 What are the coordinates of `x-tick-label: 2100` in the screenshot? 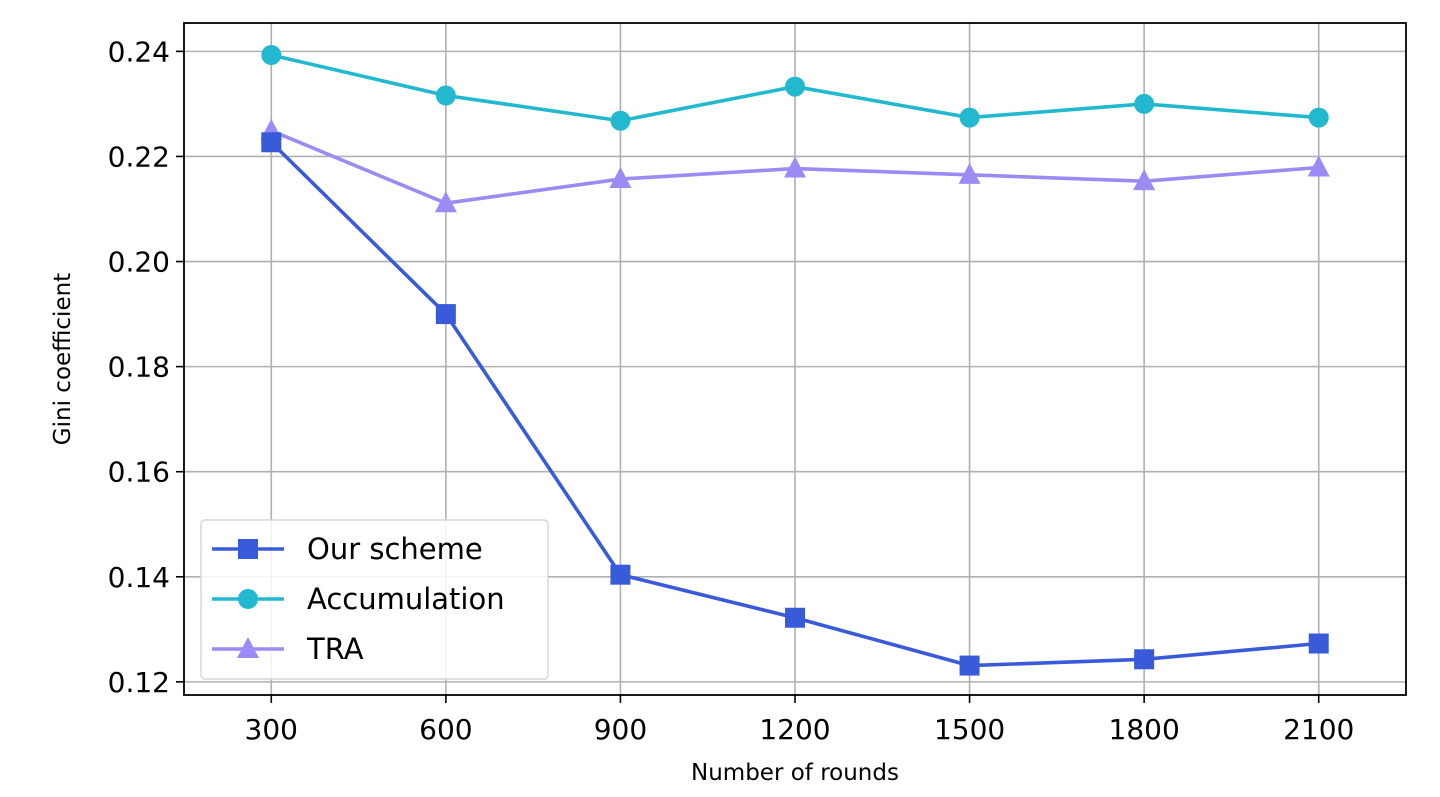 It's located at (1318, 729).